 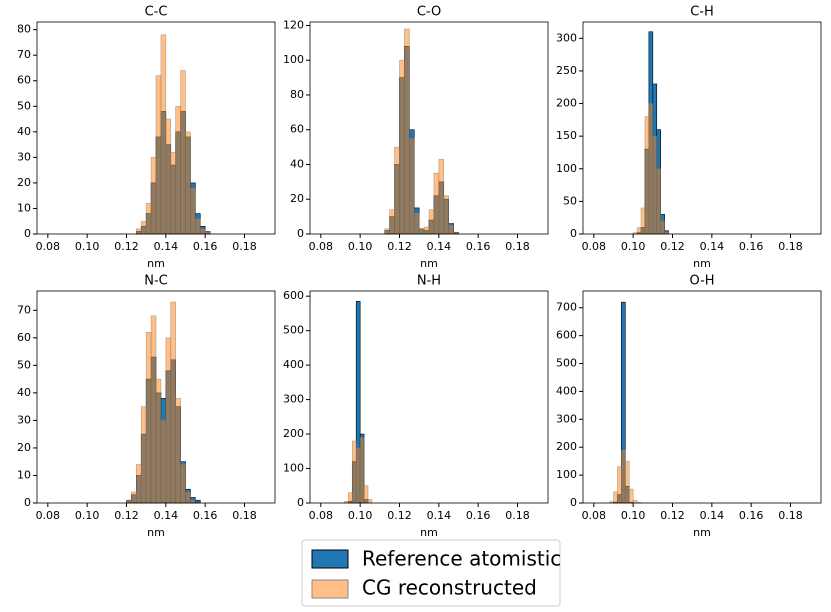 I want to click on y-tick-label: 120, so click(x=293, y=24).